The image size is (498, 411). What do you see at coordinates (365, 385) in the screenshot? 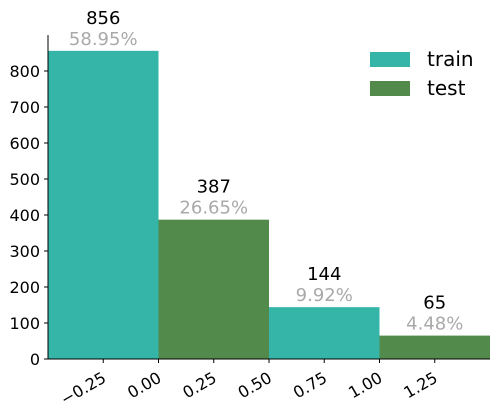
I see `x-tick-label: 1.00` at bounding box center [365, 385].